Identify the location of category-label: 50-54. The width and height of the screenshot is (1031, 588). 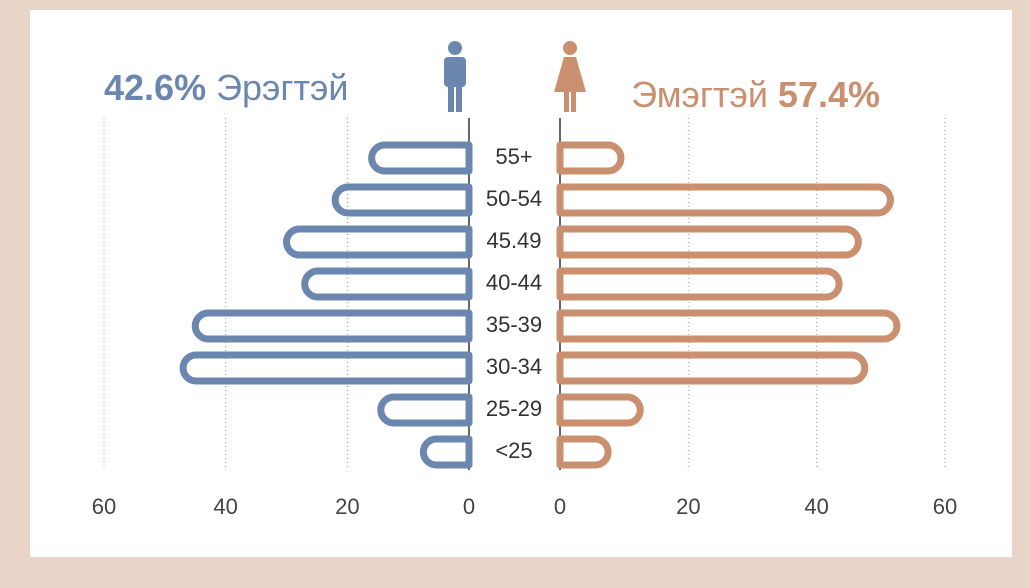
(514, 198).